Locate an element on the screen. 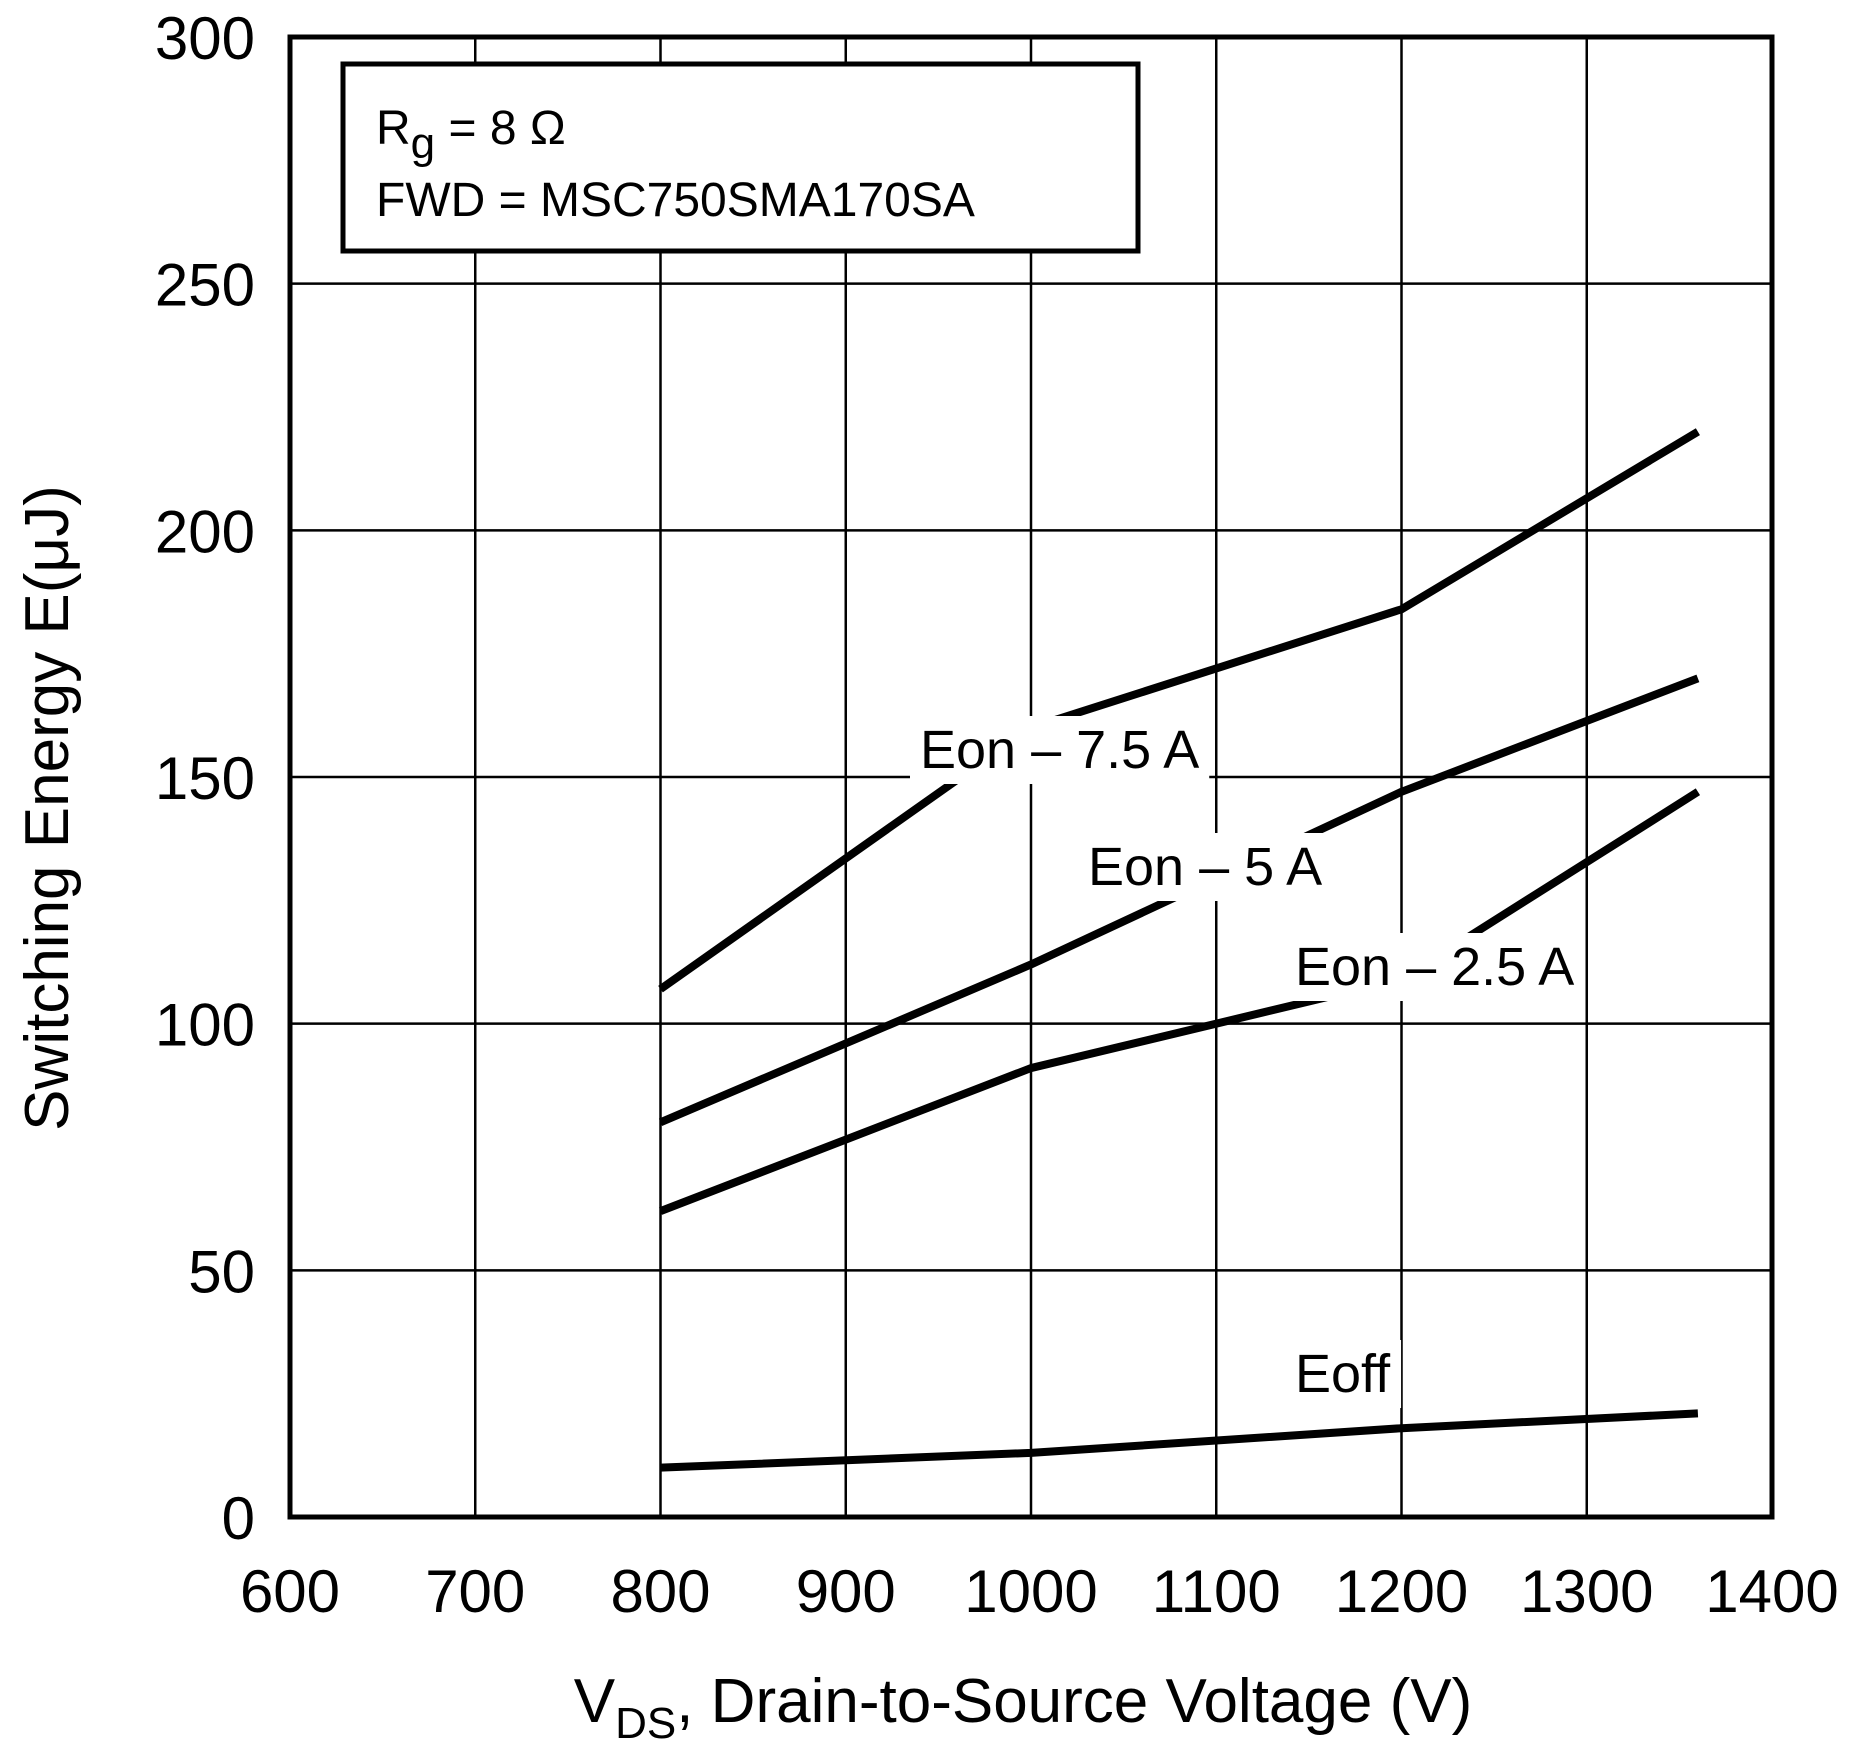  legend-rg: Rg = 8 Ω is located at coordinates (471, 135).